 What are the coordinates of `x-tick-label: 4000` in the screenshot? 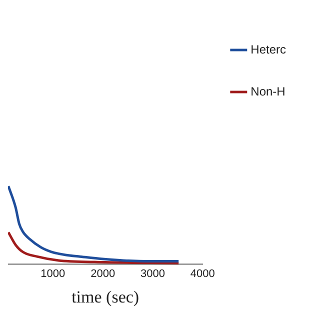 It's located at (202, 274).